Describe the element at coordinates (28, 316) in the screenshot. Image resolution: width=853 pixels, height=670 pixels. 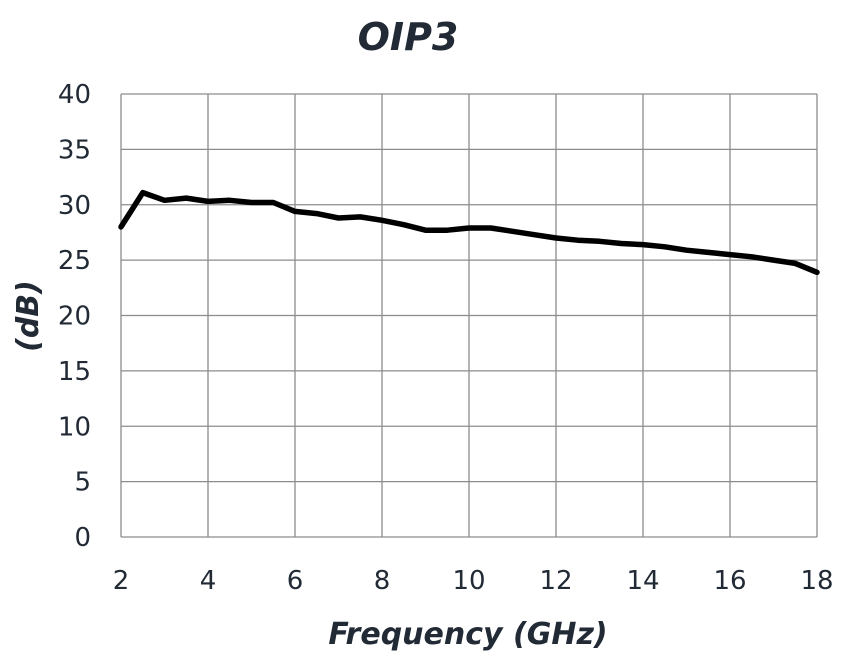
I see `y-axis-title: (dB)` at that location.